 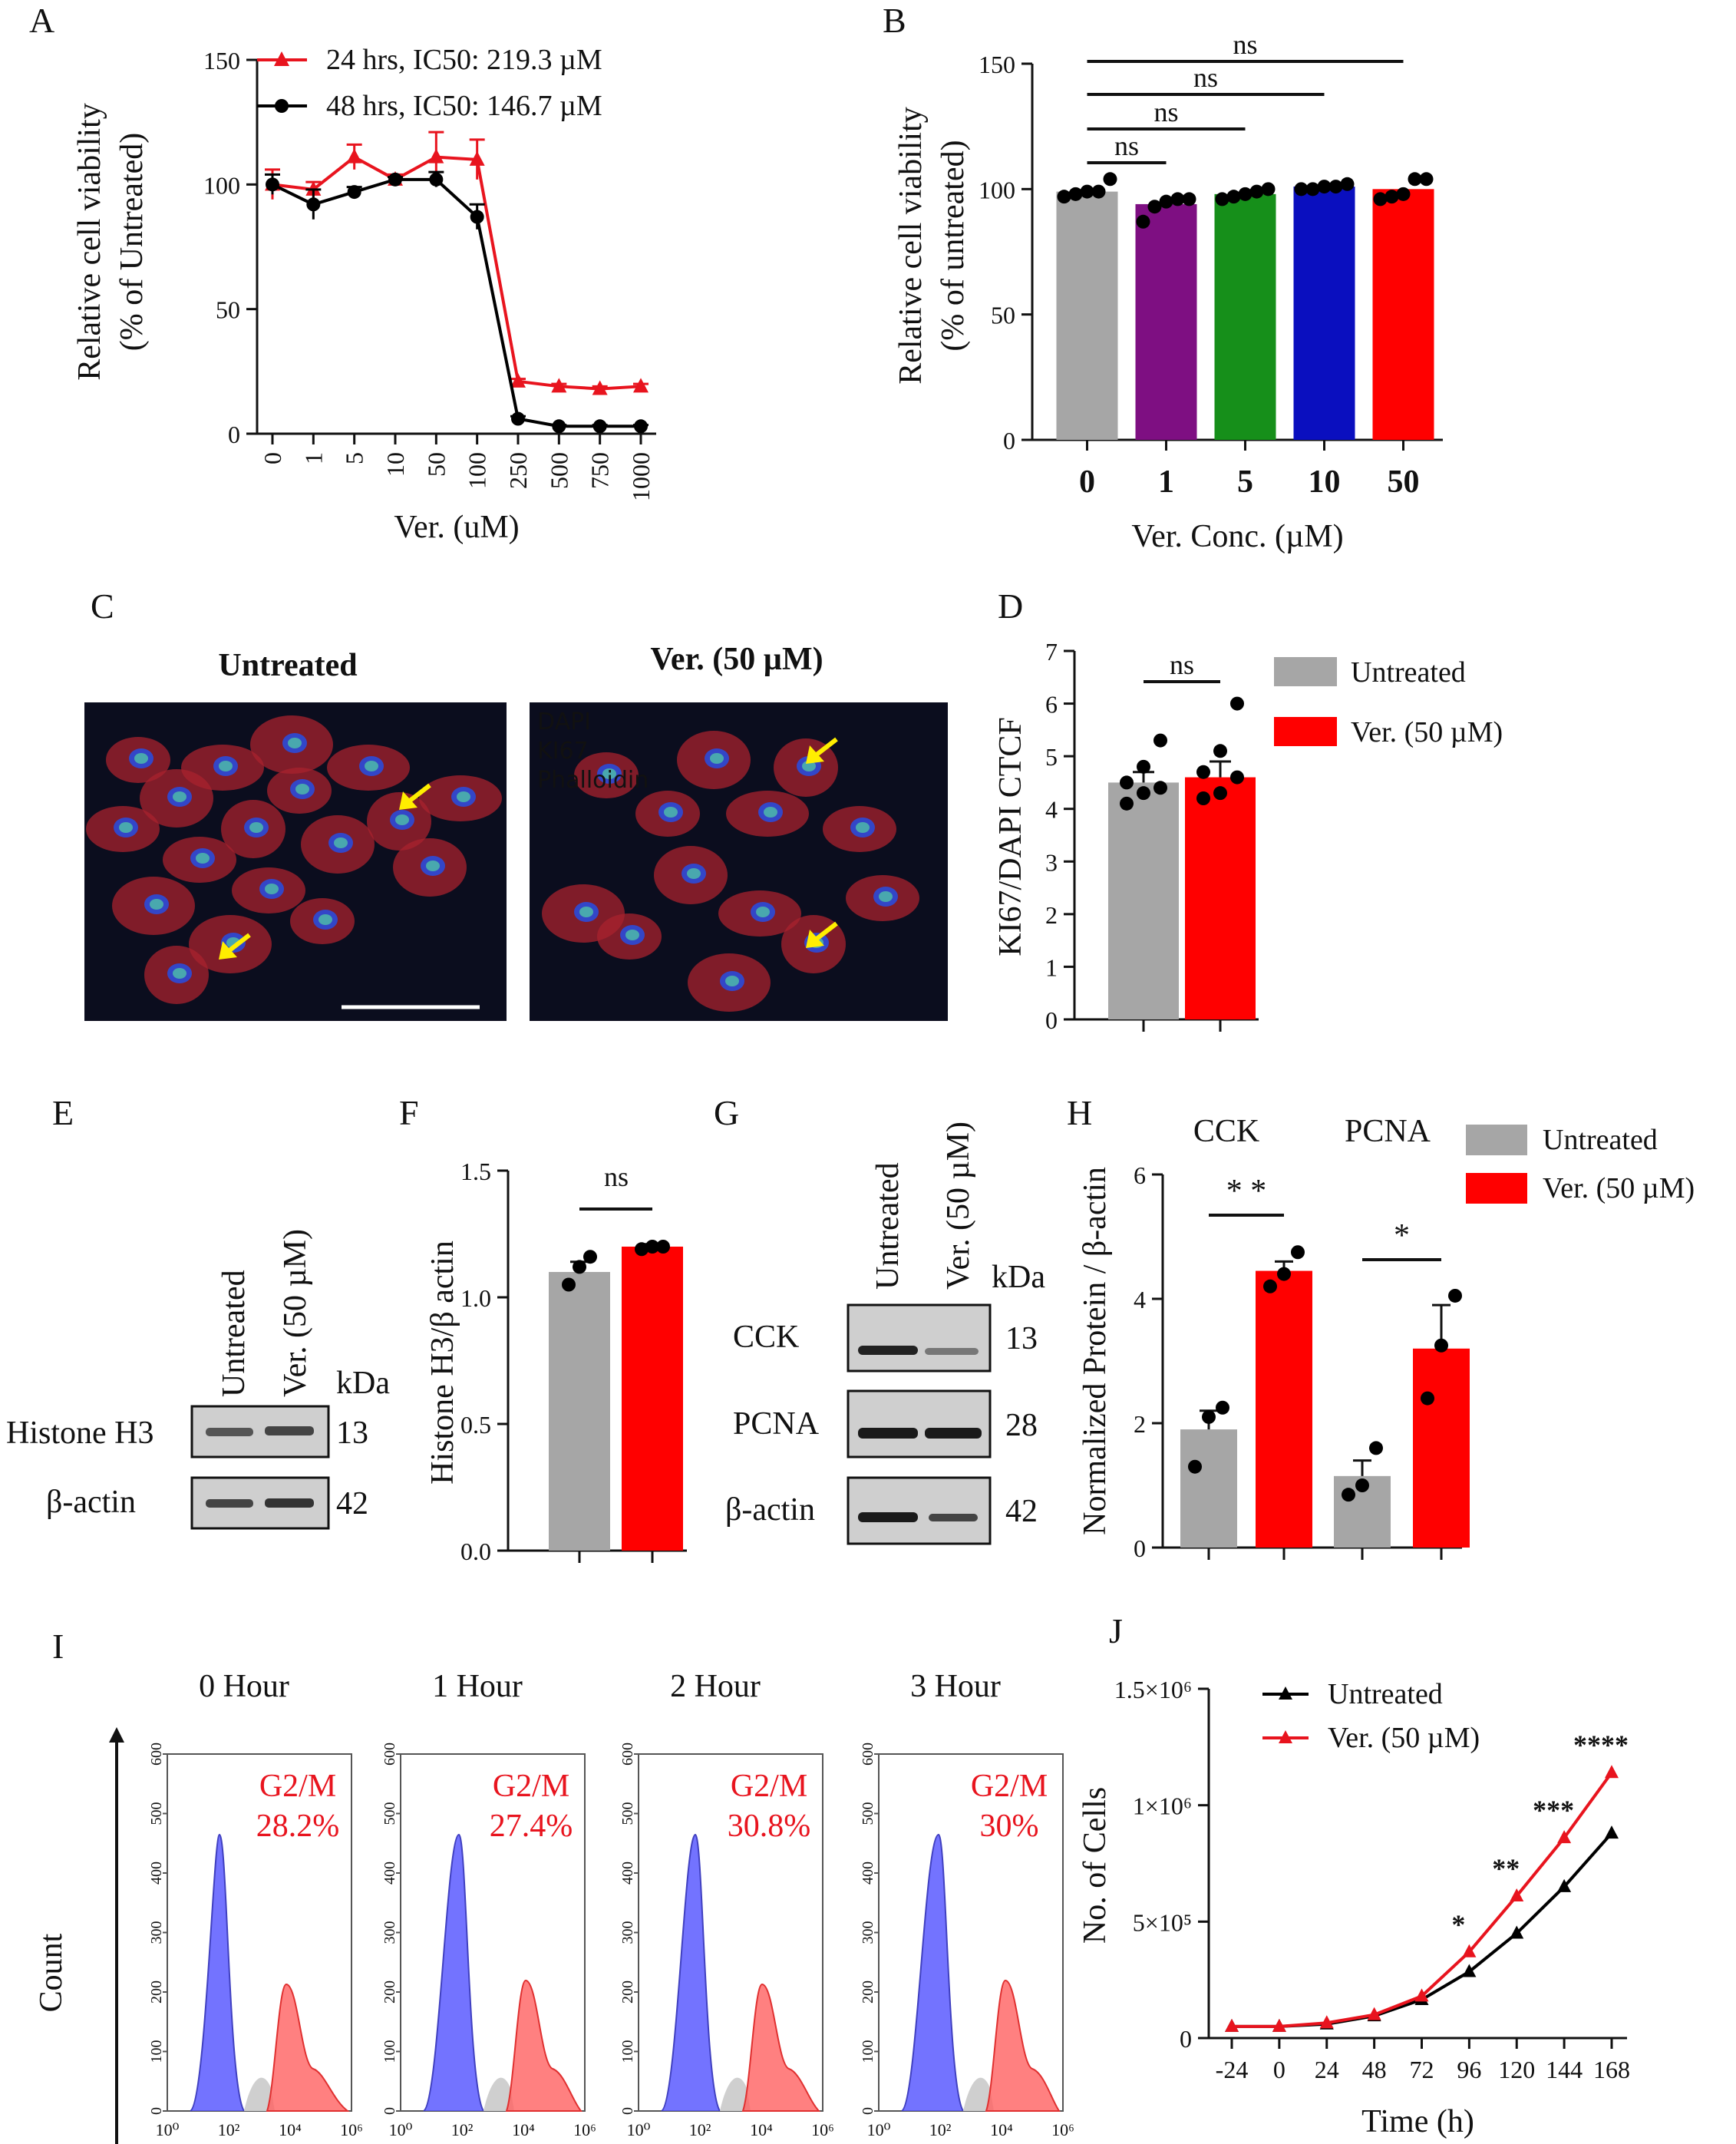 What do you see at coordinates (727, 1112) in the screenshot?
I see `panel-label-g: G` at bounding box center [727, 1112].